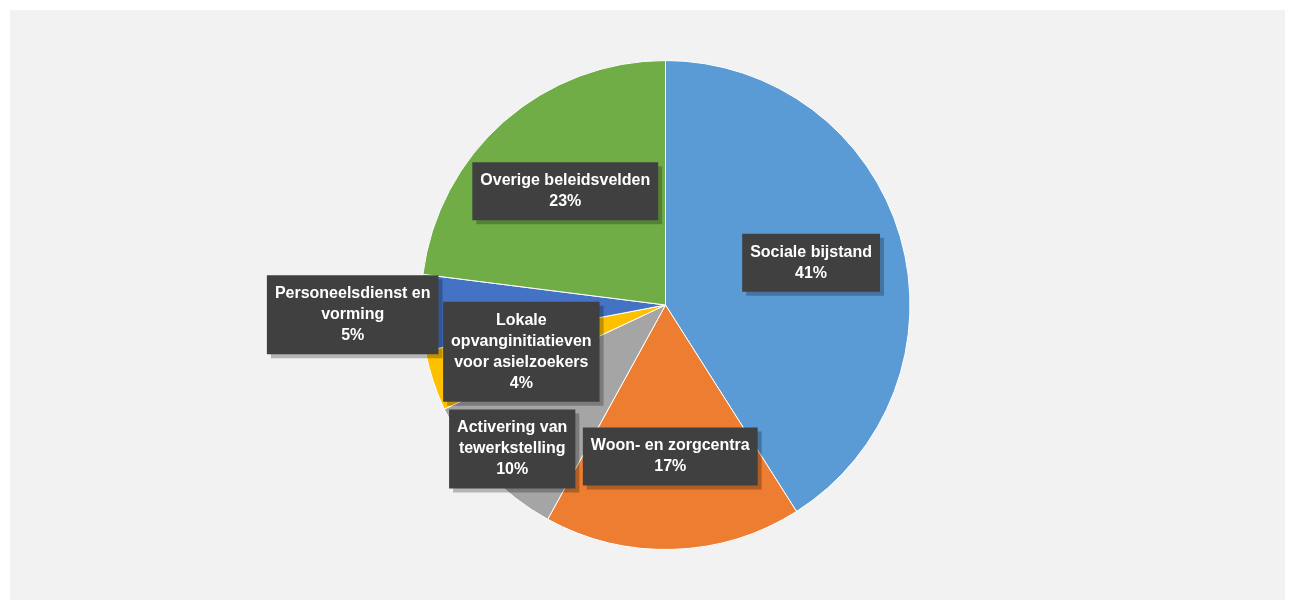  Describe the element at coordinates (670, 466) in the screenshot. I see `data-label: 17%` at that location.